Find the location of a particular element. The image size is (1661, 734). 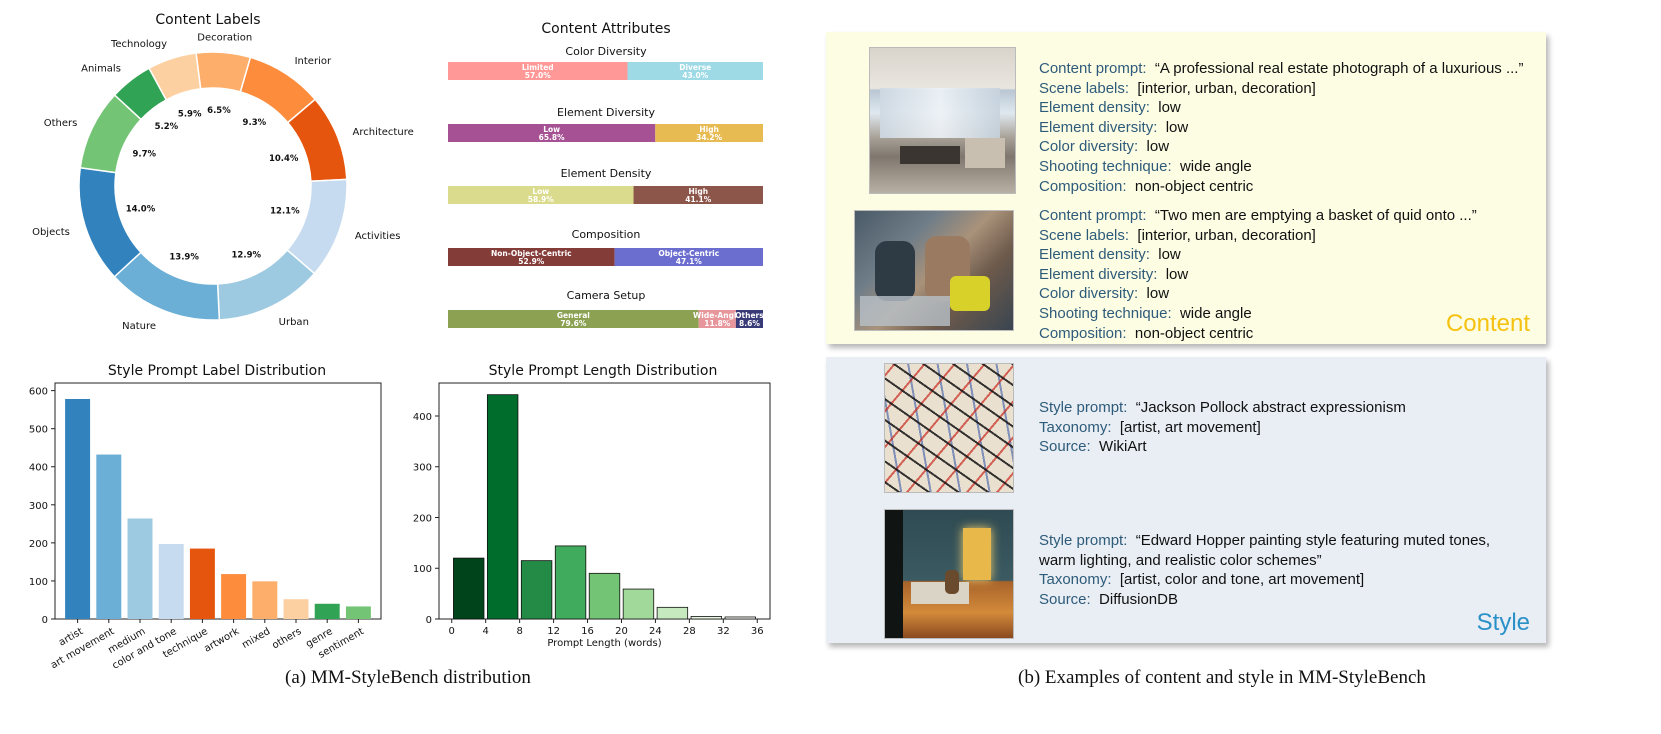

donut-label: Animals is located at coordinates (101, 69).